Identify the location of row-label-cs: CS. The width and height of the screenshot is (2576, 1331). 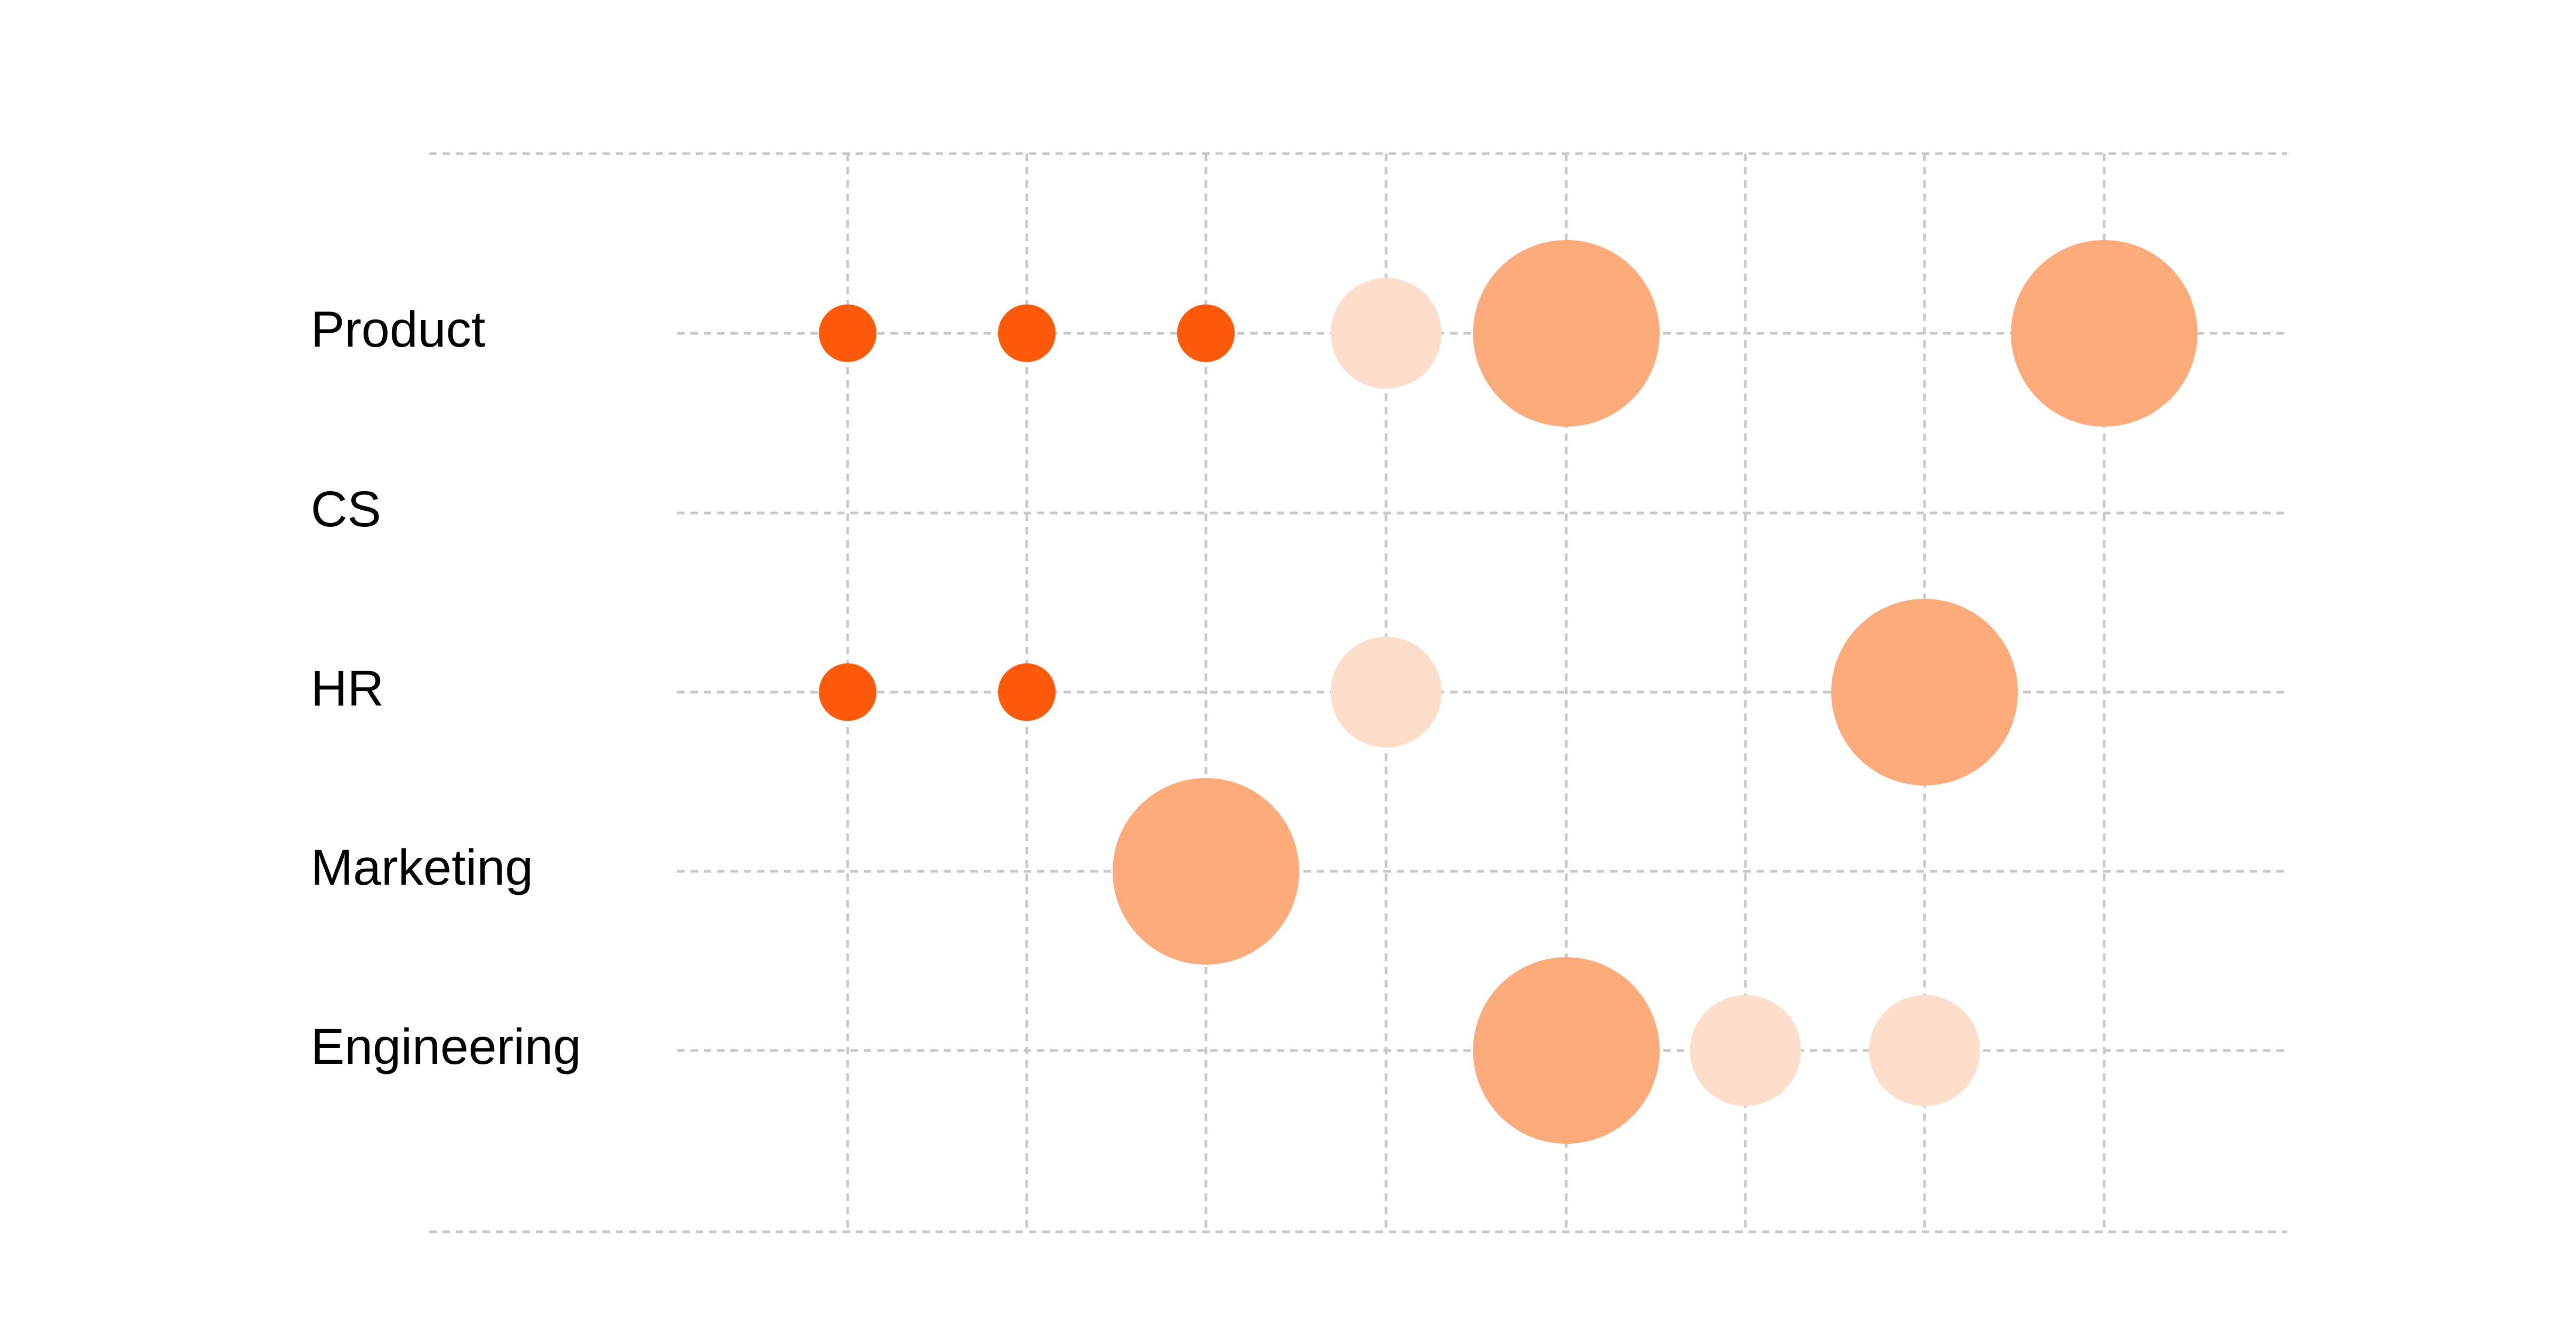
(346, 510).